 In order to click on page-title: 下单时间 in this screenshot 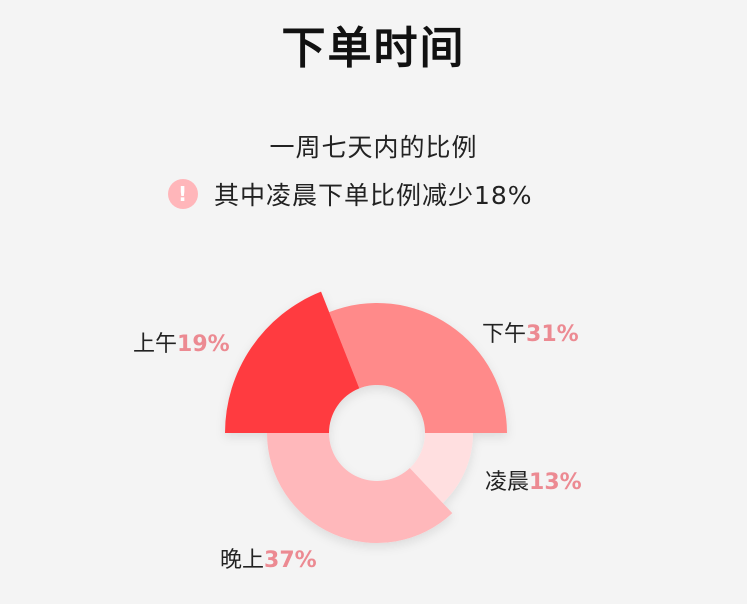, I will do `click(373, 48)`.